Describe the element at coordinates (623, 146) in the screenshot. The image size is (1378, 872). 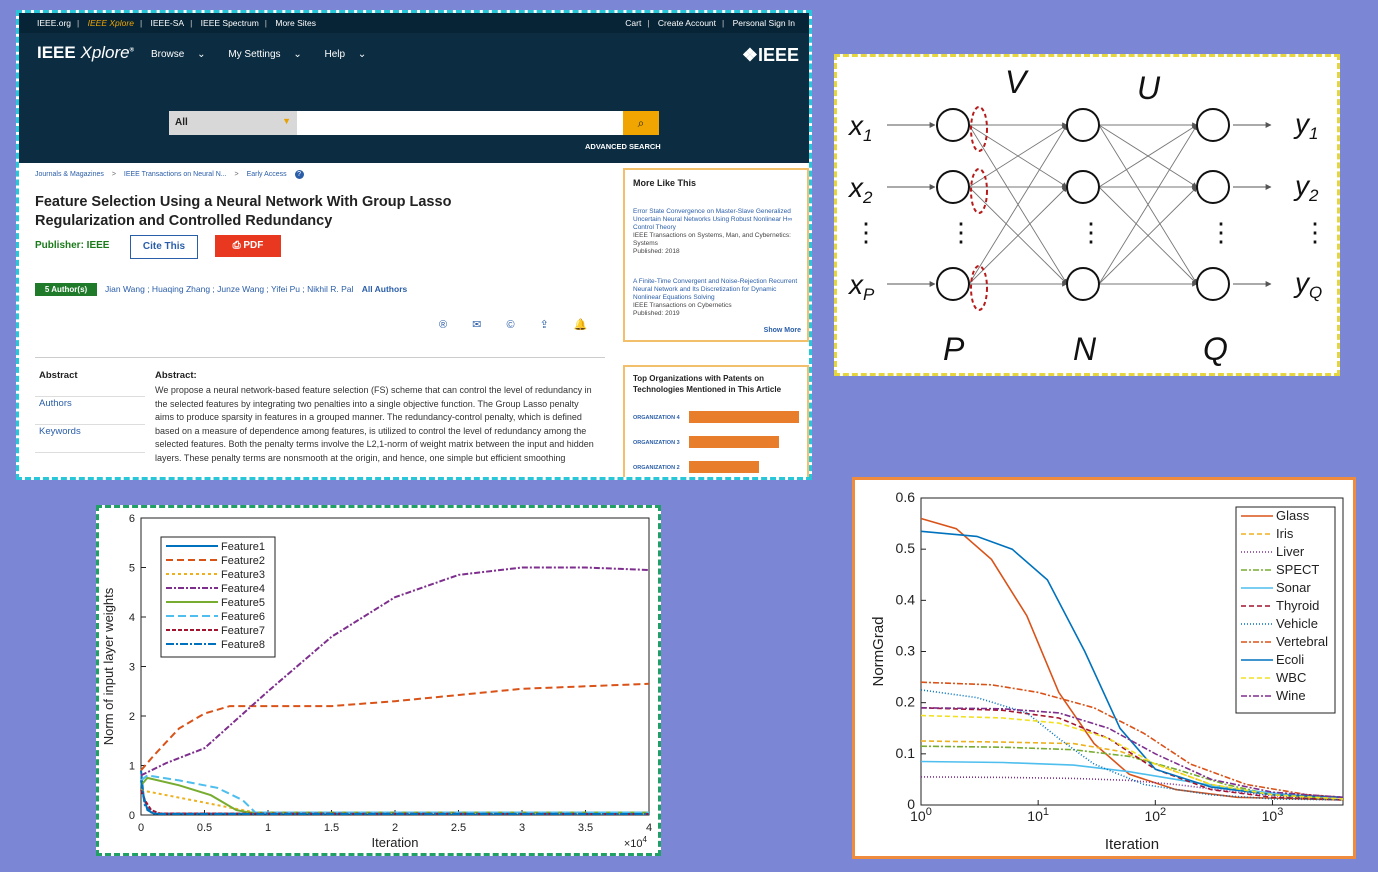
I see `advanced-search-link: ADVANCED SEARCH` at that location.